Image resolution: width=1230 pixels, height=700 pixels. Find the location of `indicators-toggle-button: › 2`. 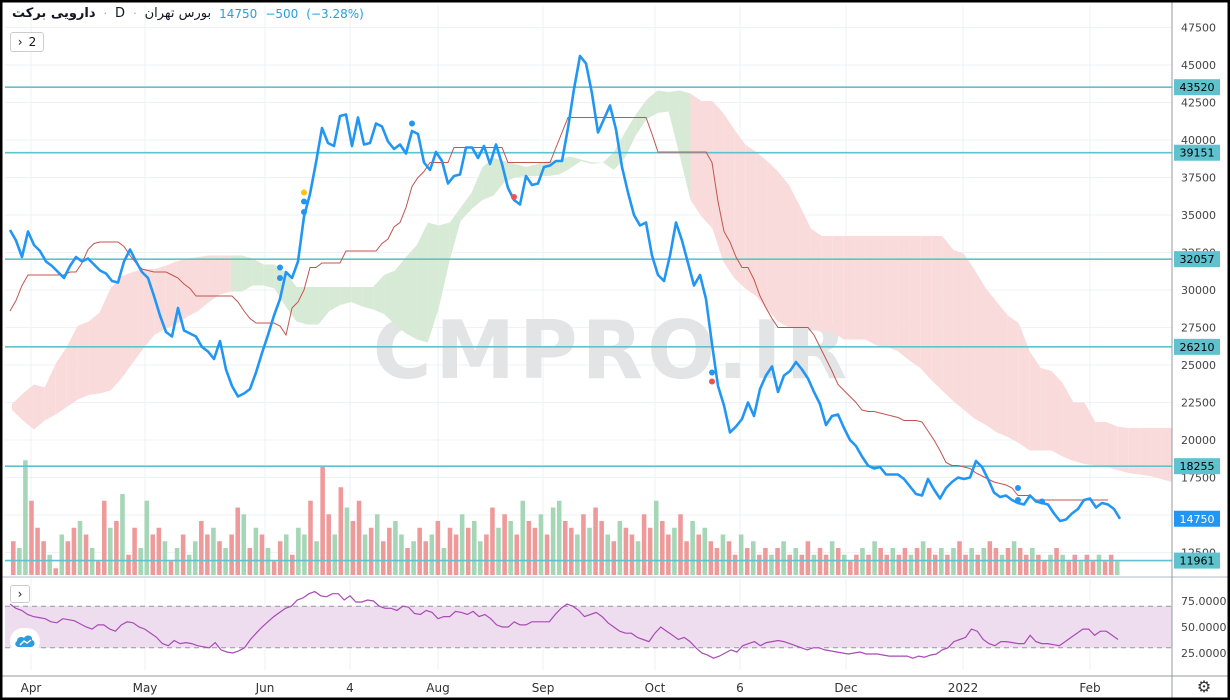

indicators-toggle-button: › 2 is located at coordinates (27, 42).